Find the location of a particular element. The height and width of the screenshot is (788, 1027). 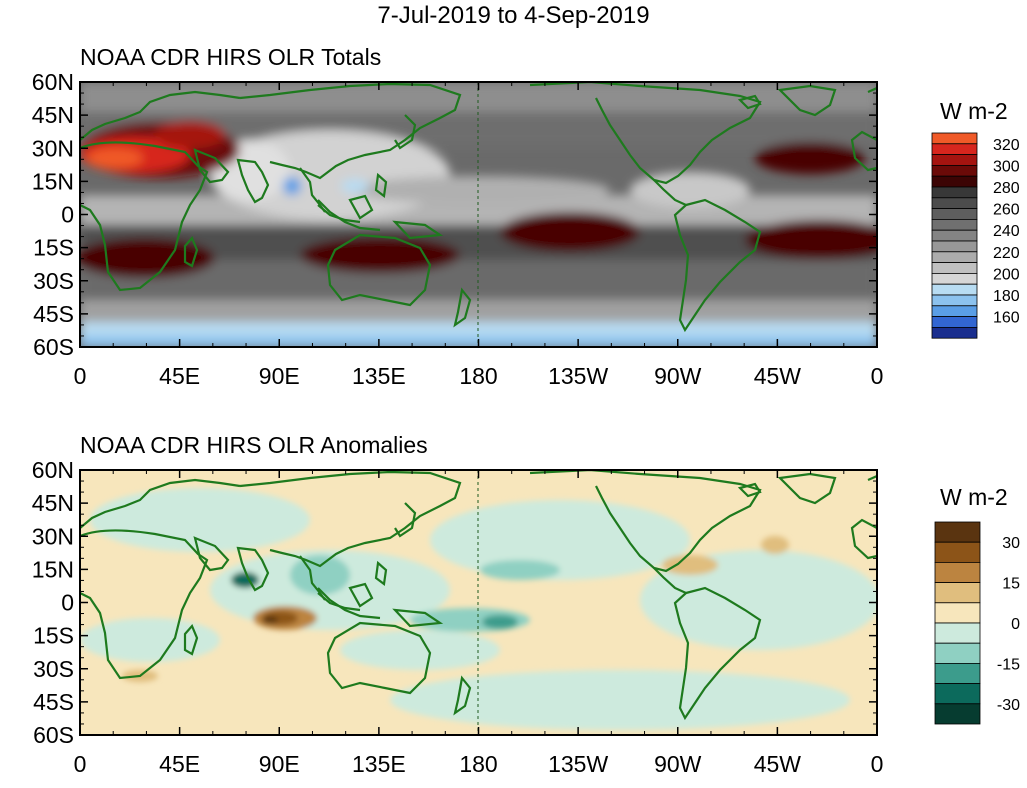

anomalies-lat-label: 0 is located at coordinates (67, 603).